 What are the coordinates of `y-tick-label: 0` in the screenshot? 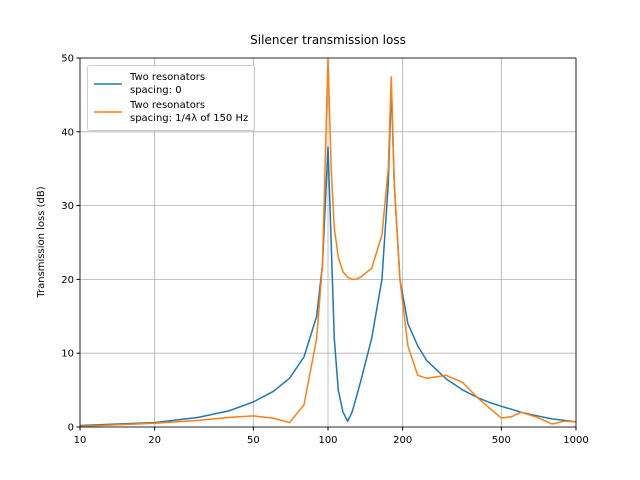 It's located at (71, 428).